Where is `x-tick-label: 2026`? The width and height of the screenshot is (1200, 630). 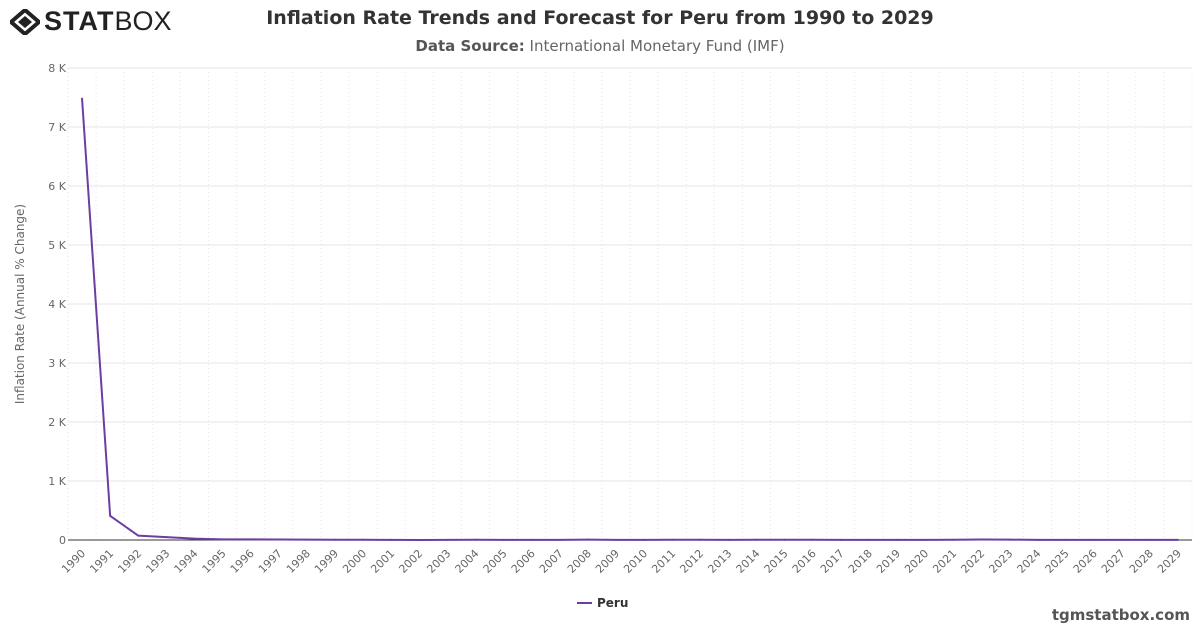 x-tick-label: 2026 is located at coordinates (1085, 561).